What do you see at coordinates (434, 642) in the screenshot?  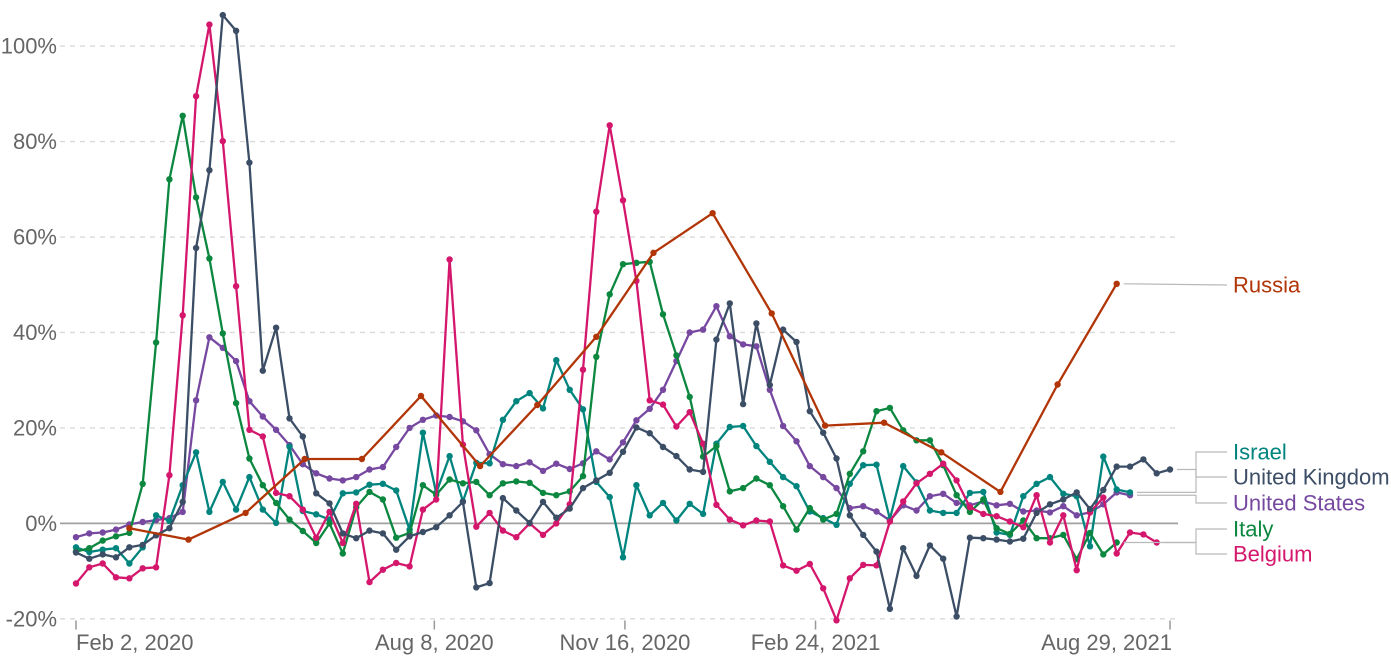 I see `x-tick-label: Aug 8, 2020` at bounding box center [434, 642].